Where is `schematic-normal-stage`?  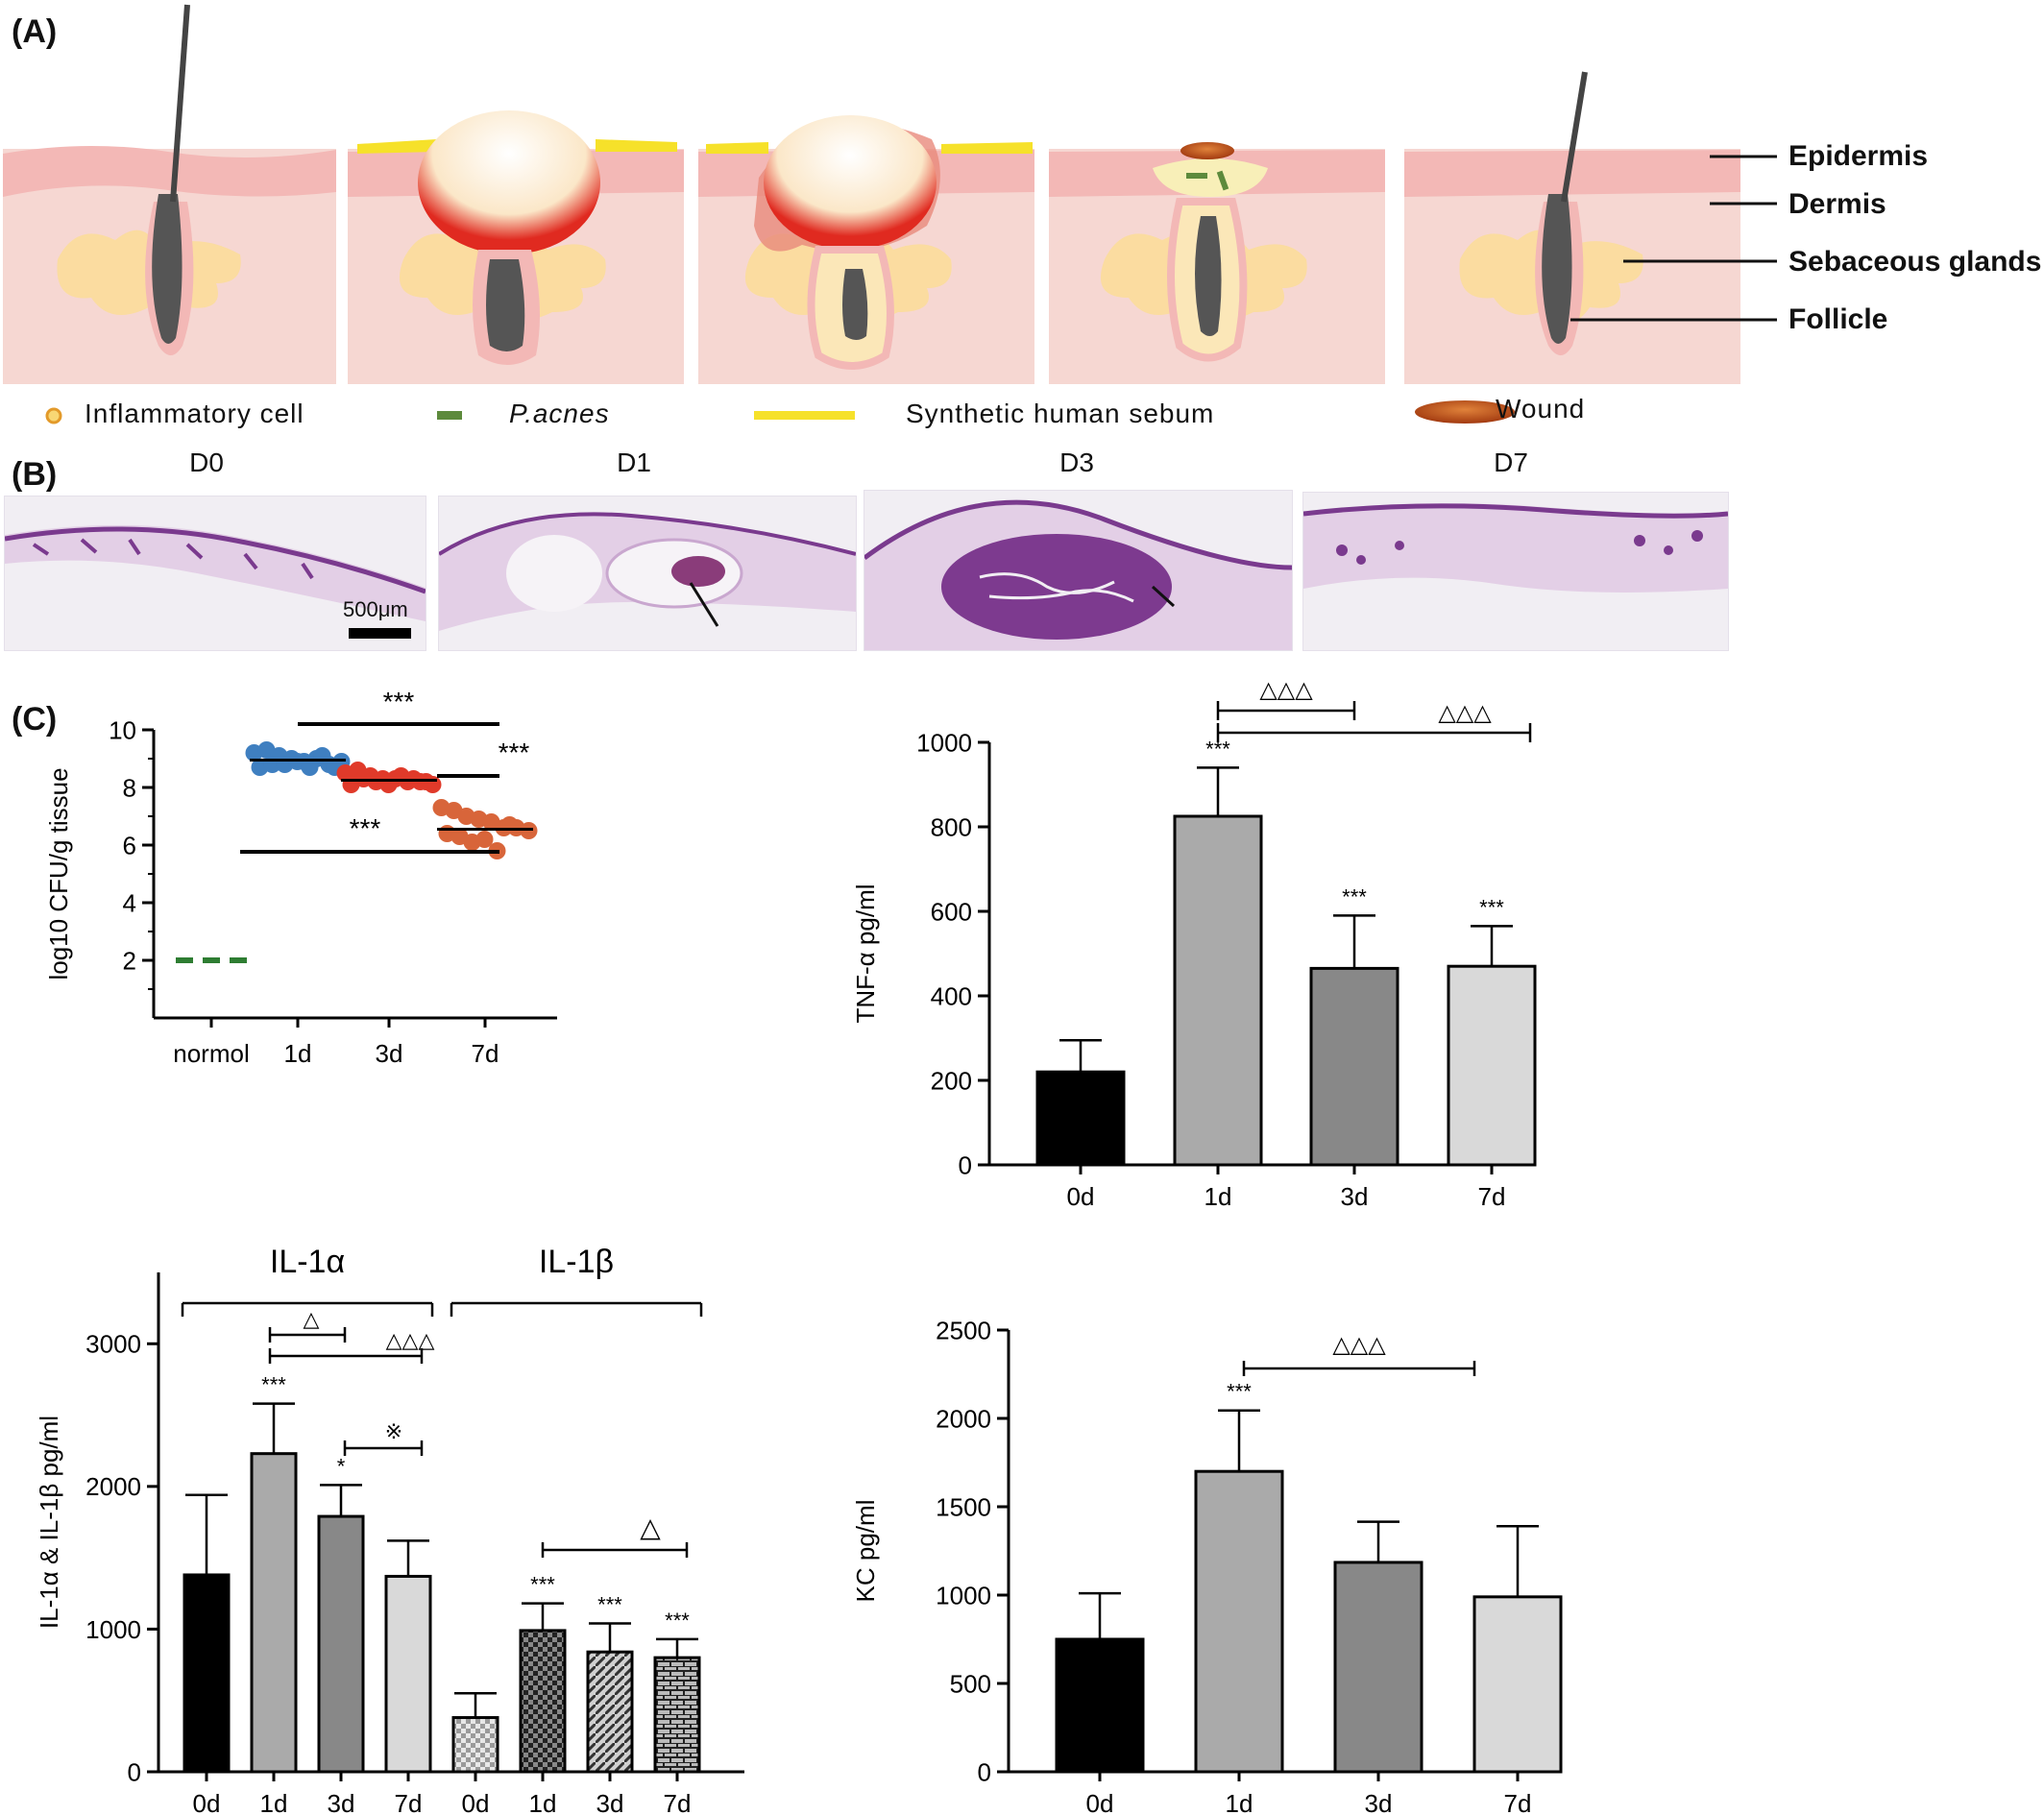 schematic-normal-stage is located at coordinates (169, 194).